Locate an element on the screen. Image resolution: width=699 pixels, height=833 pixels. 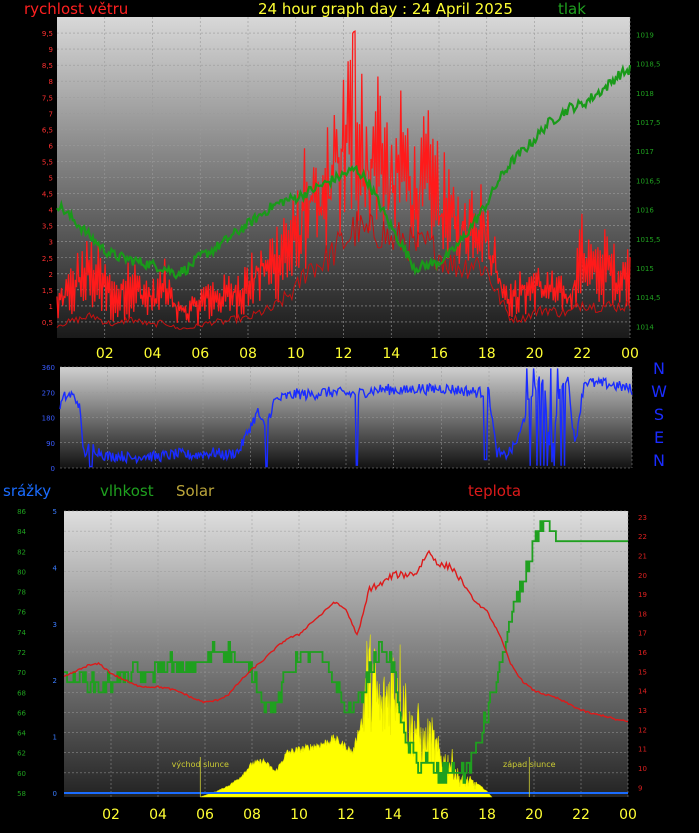
wind-direction-axis: 0 90 180 270 360 is located at coordinates (48, 418).